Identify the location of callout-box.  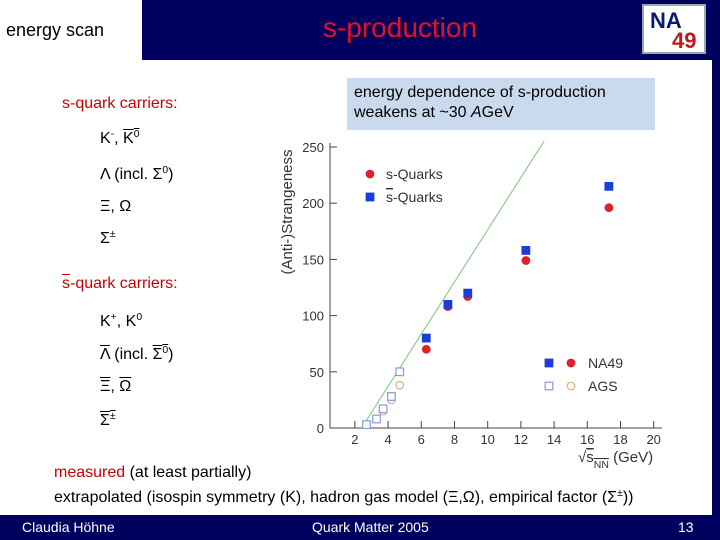
(501, 104).